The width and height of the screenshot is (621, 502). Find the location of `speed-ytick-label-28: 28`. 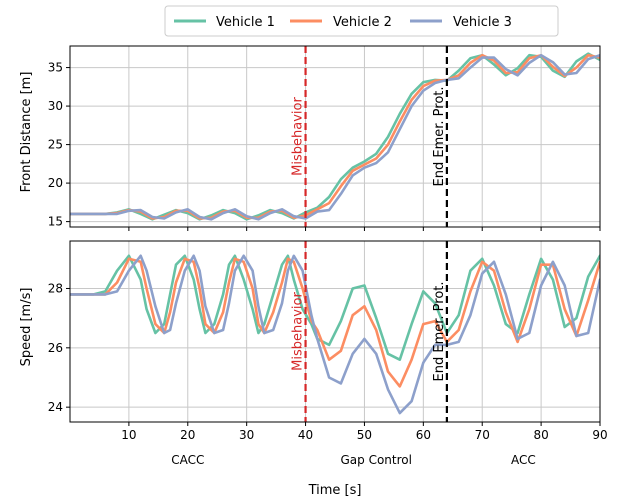

speed-ytick-label-28: 28 is located at coordinates (55, 288).